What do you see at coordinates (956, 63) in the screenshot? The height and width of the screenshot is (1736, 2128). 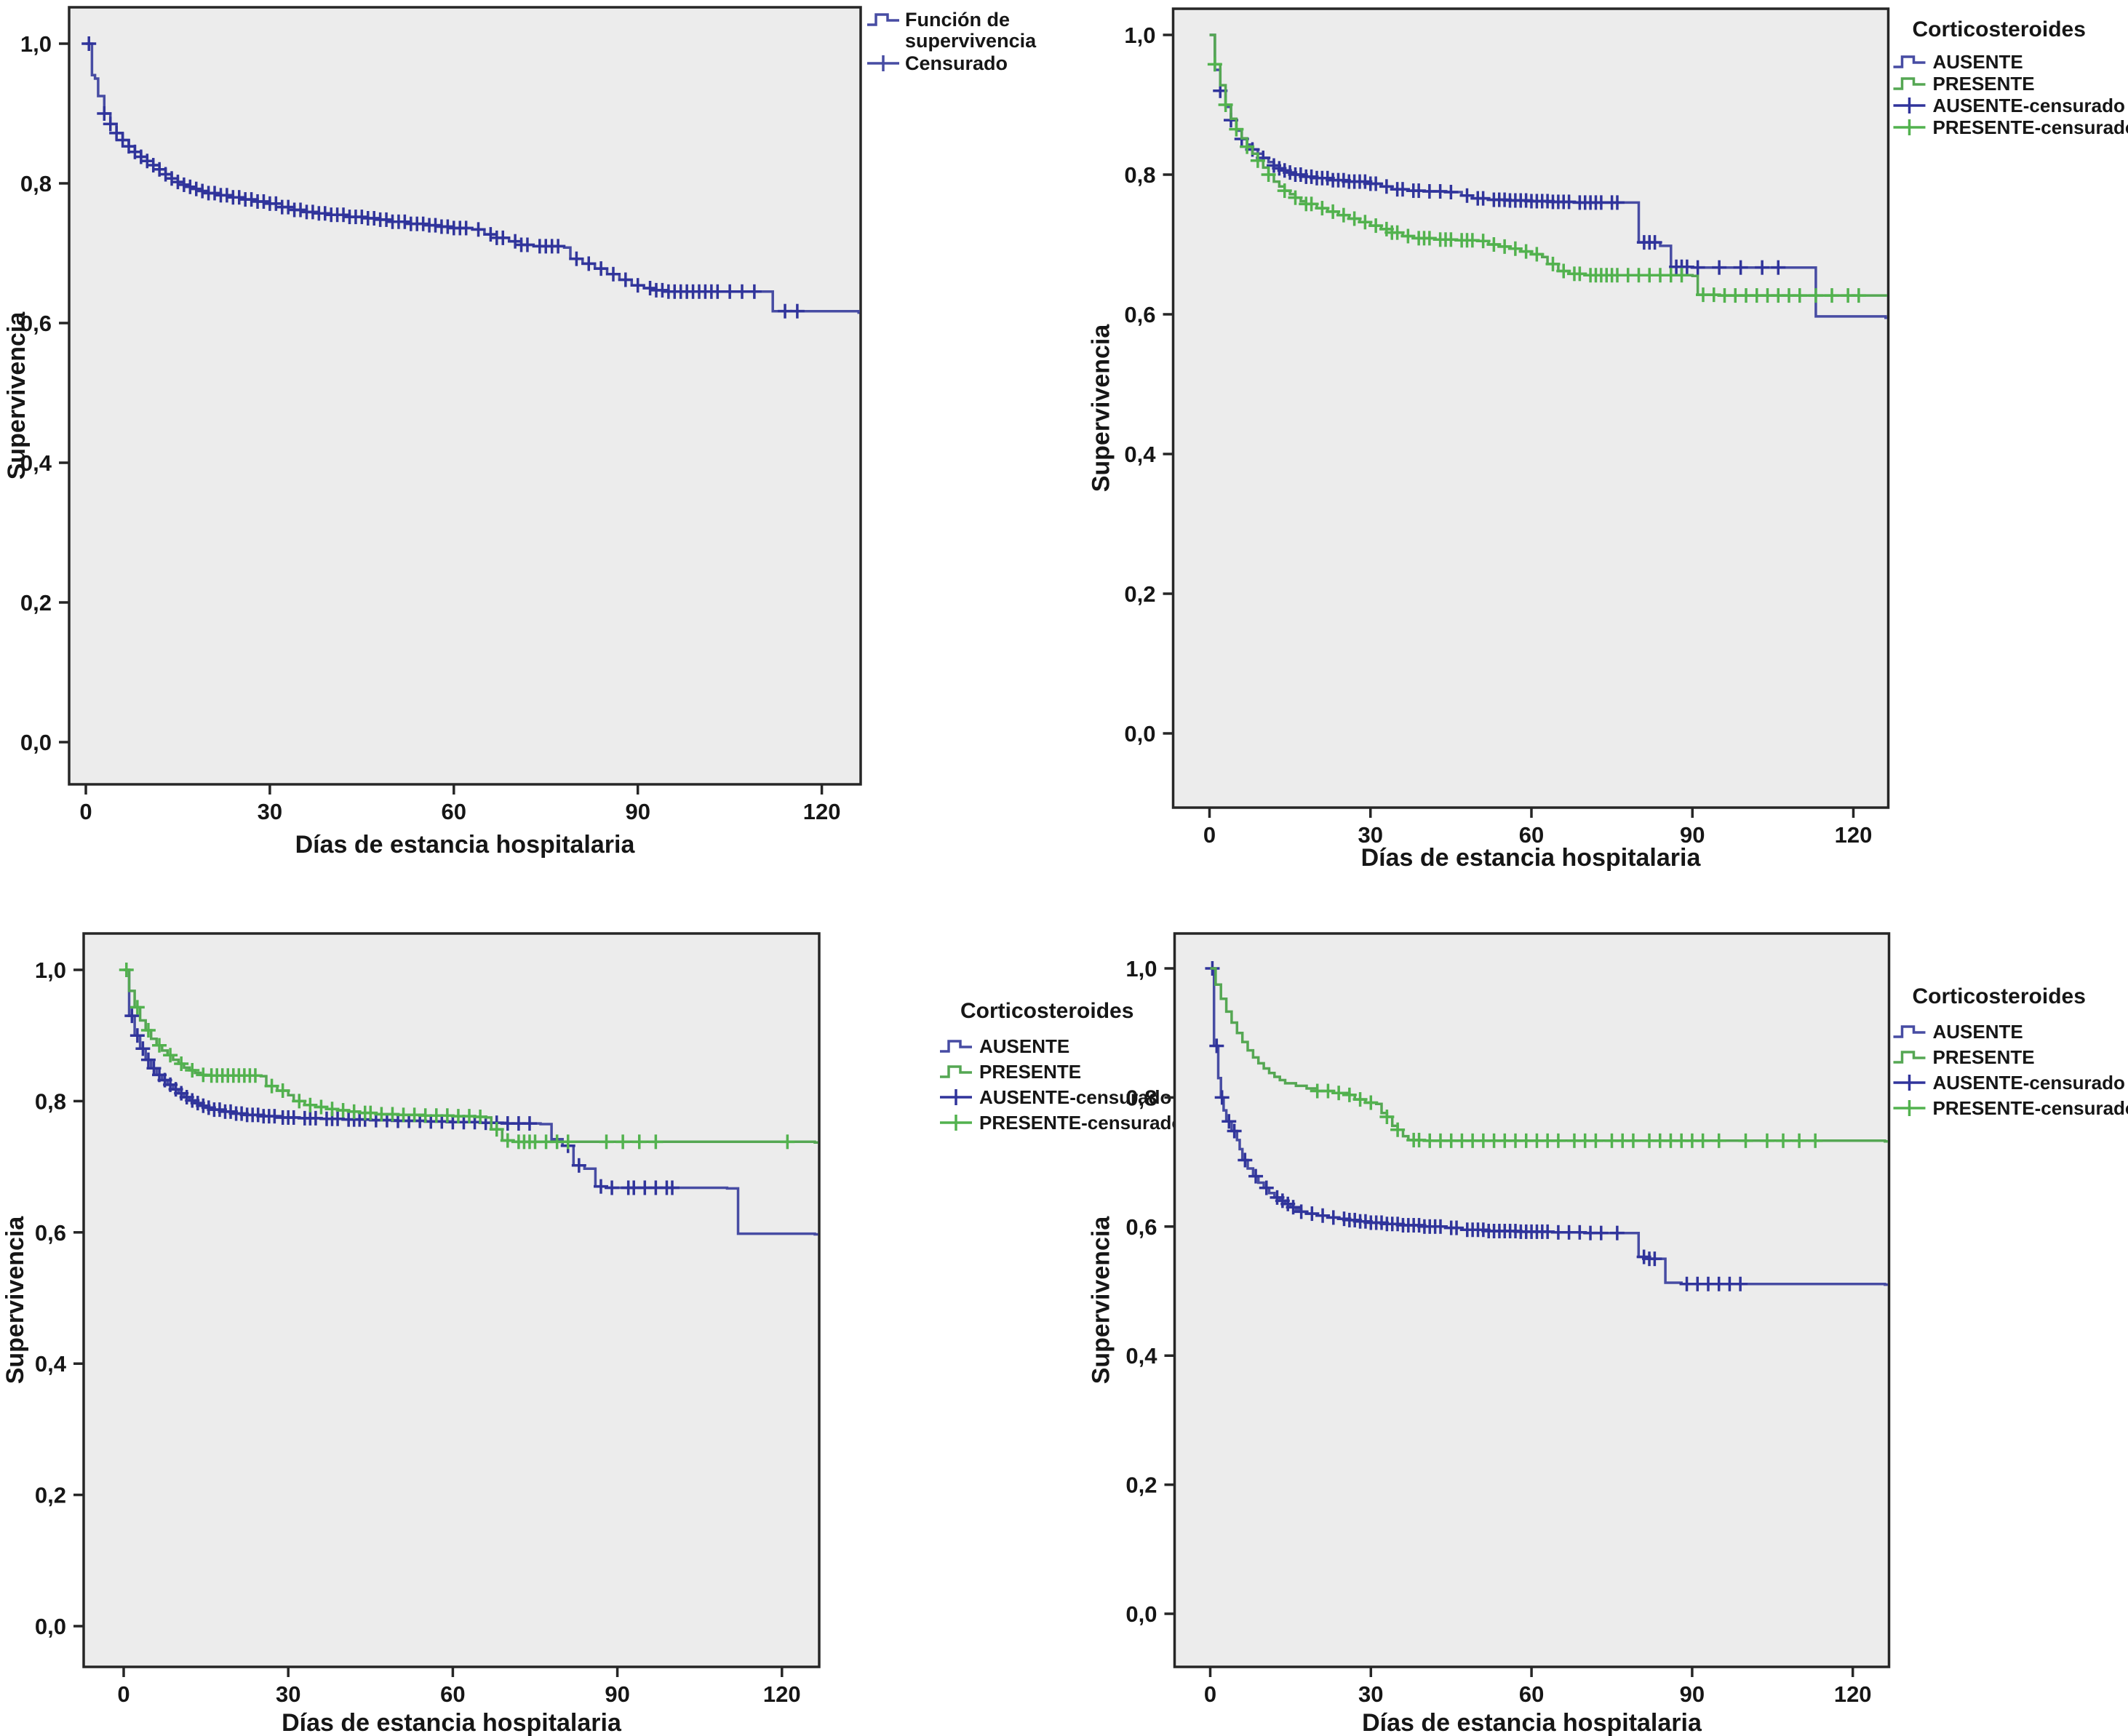 I see `legend-item-label: Censurado` at bounding box center [956, 63].